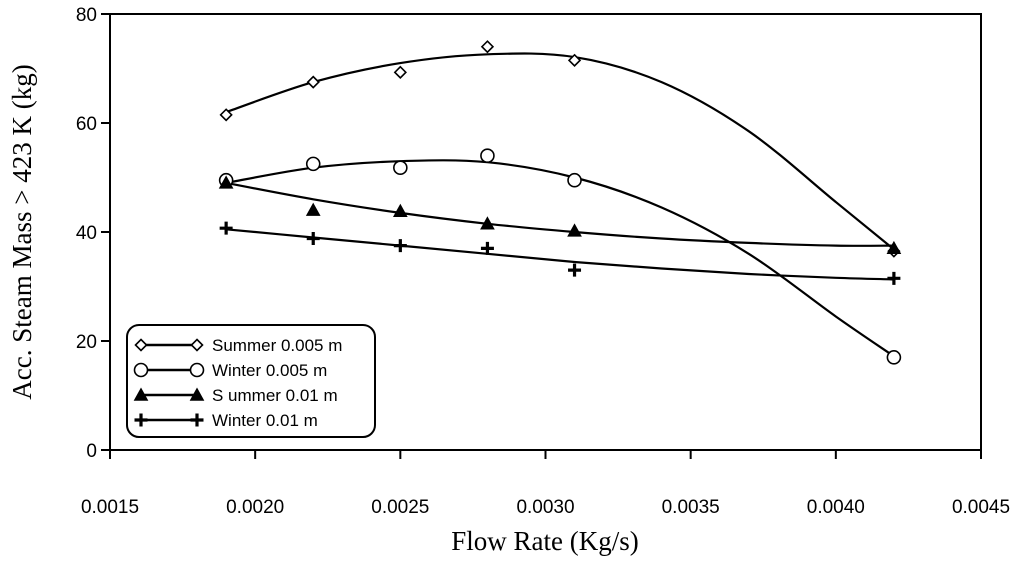  Describe the element at coordinates (86, 342) in the screenshot. I see `y-tick-label: 20` at that location.